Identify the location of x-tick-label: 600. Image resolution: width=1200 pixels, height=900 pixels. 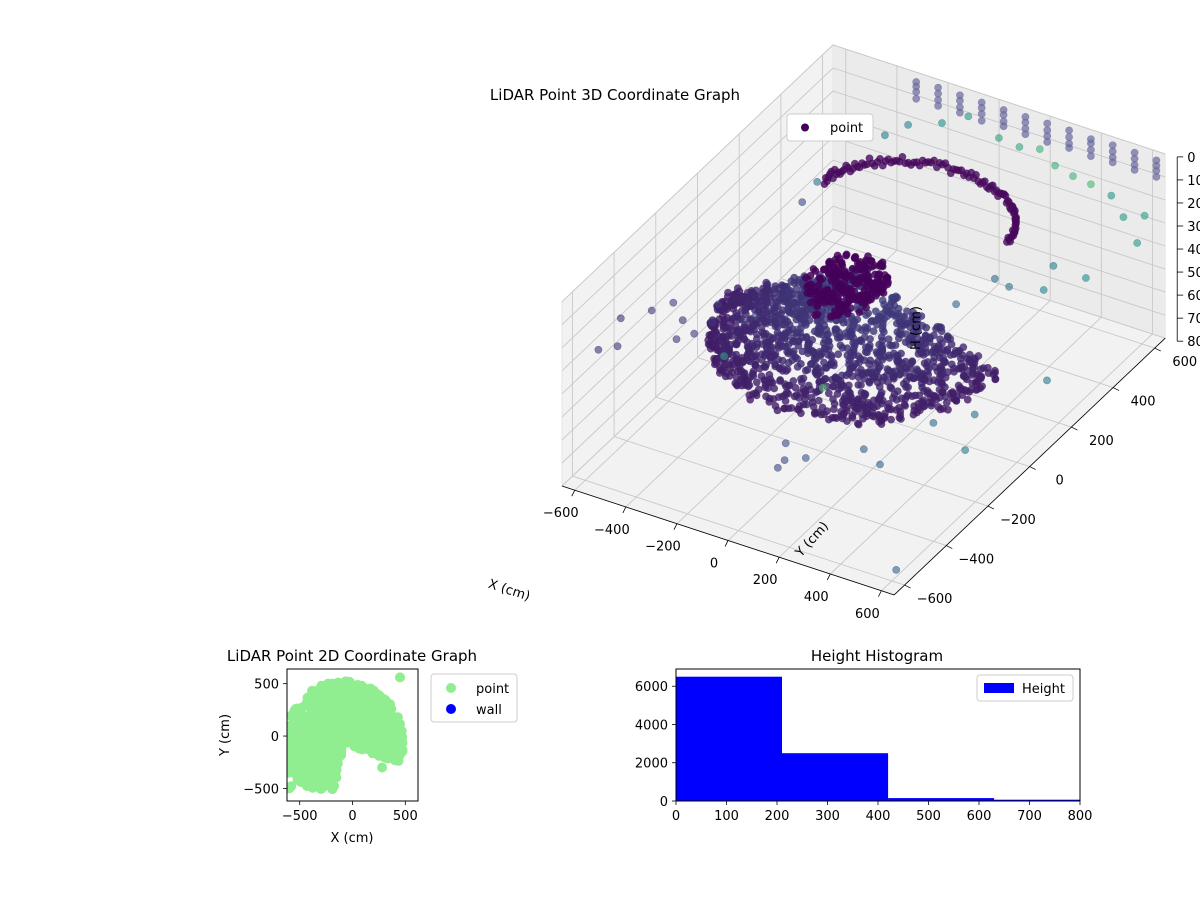
(979, 816).